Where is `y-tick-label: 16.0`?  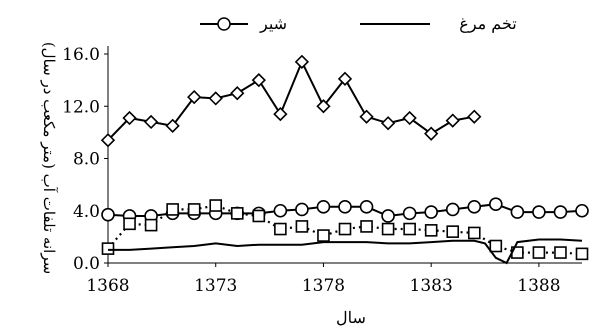 y-tick-label: 16.0 is located at coordinates (81, 55).